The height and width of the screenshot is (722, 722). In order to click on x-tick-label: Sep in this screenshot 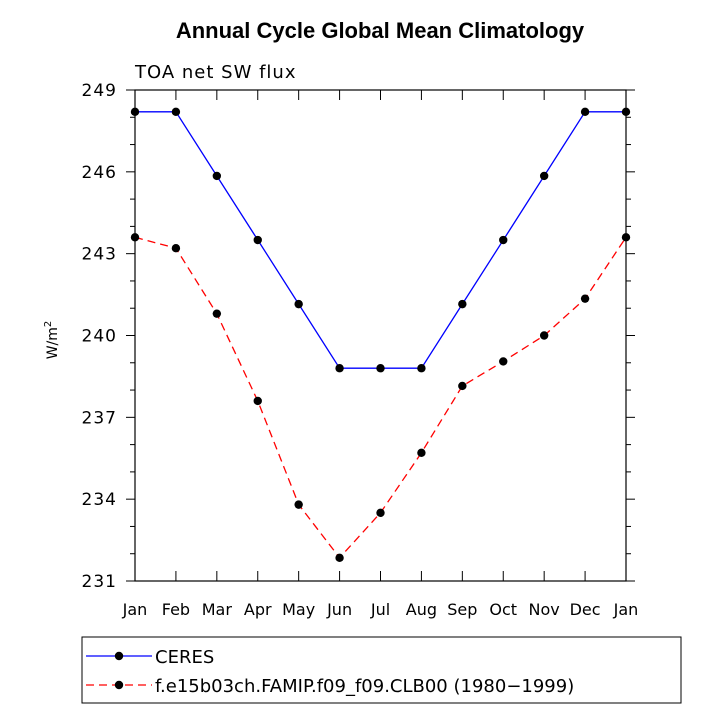, I will do `click(462, 609)`.